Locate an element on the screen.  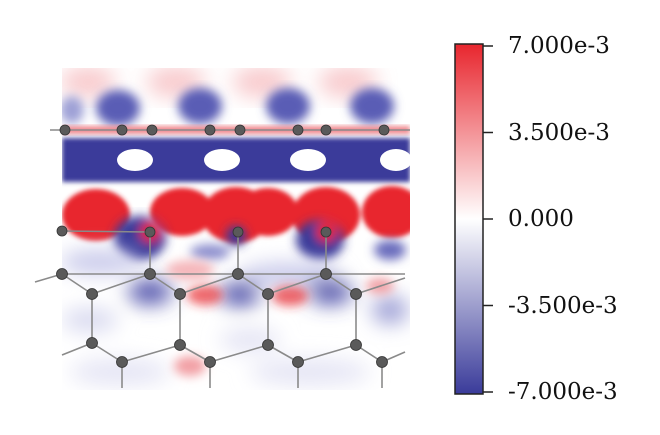
colorbar-ticks is located at coordinates (488, 219).